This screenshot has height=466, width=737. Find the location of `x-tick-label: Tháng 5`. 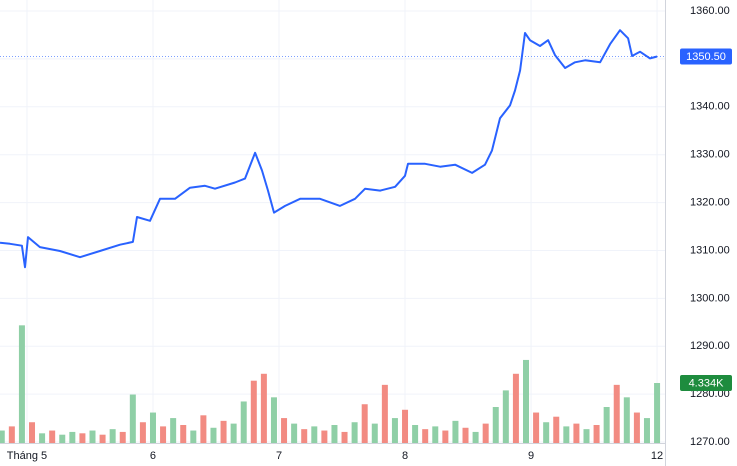

x-tick-label: Tháng 5 is located at coordinates (27, 456).